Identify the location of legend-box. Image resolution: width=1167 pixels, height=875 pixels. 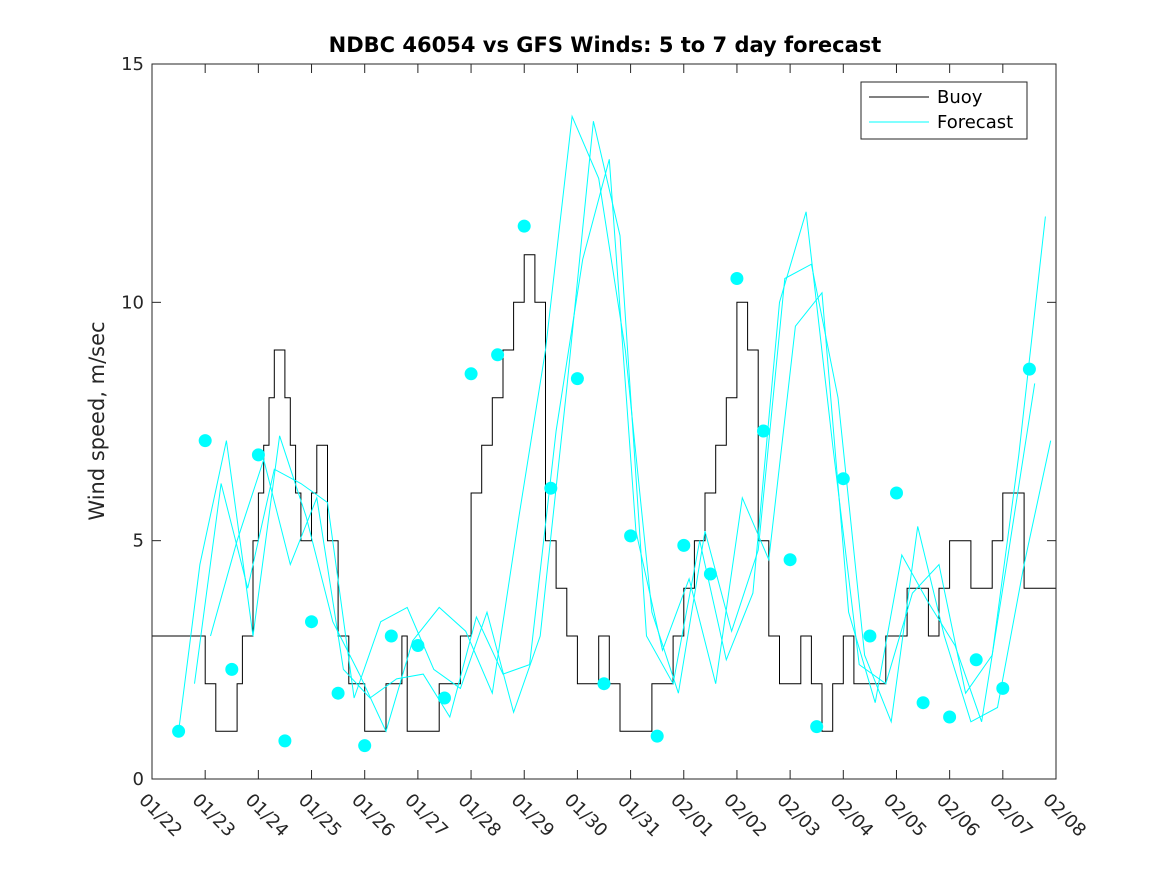
(944, 110).